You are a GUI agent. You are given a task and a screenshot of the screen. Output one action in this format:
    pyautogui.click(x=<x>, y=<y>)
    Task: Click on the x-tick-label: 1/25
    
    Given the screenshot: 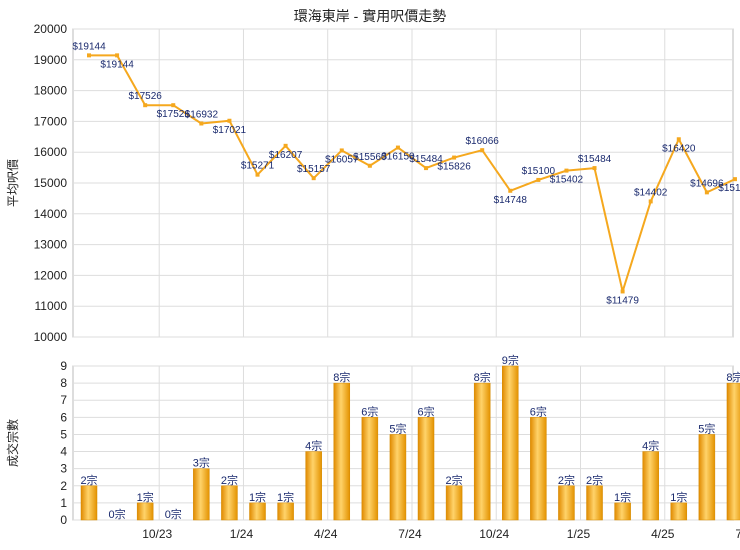 What is the action you would take?
    pyautogui.click(x=579, y=534)
    